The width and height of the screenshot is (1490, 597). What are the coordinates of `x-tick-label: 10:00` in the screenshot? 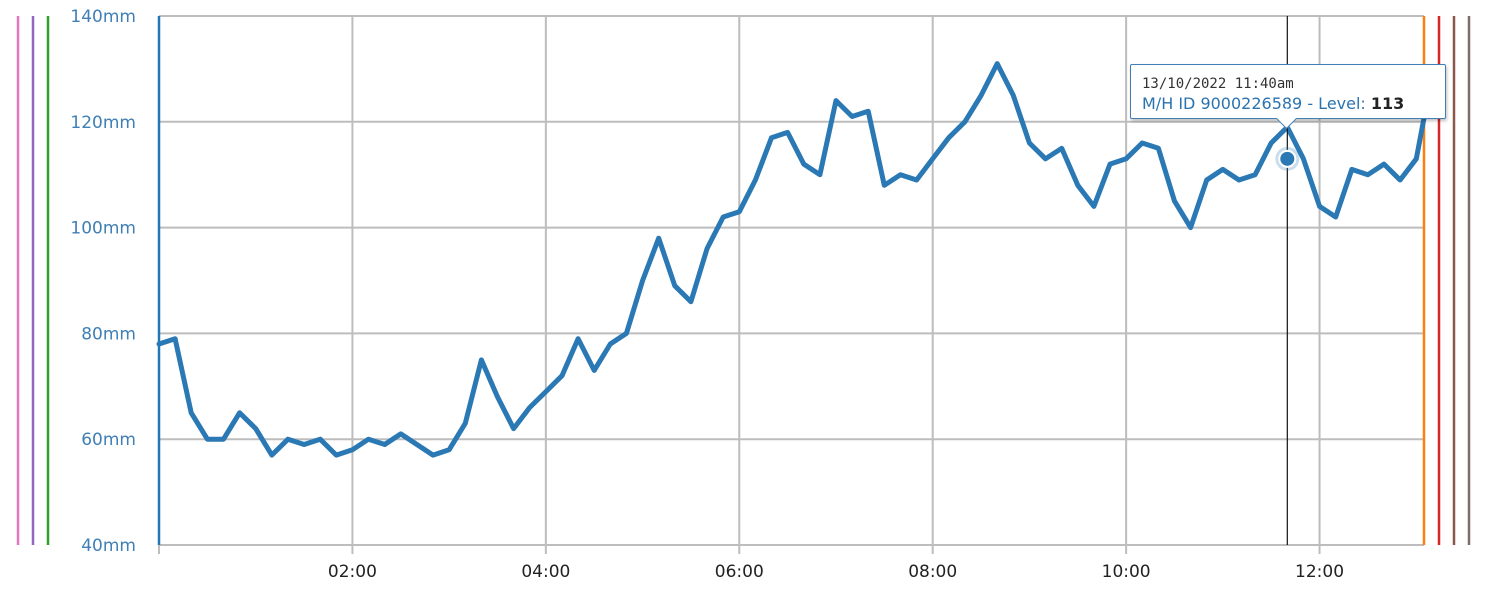 It's located at (1126, 572).